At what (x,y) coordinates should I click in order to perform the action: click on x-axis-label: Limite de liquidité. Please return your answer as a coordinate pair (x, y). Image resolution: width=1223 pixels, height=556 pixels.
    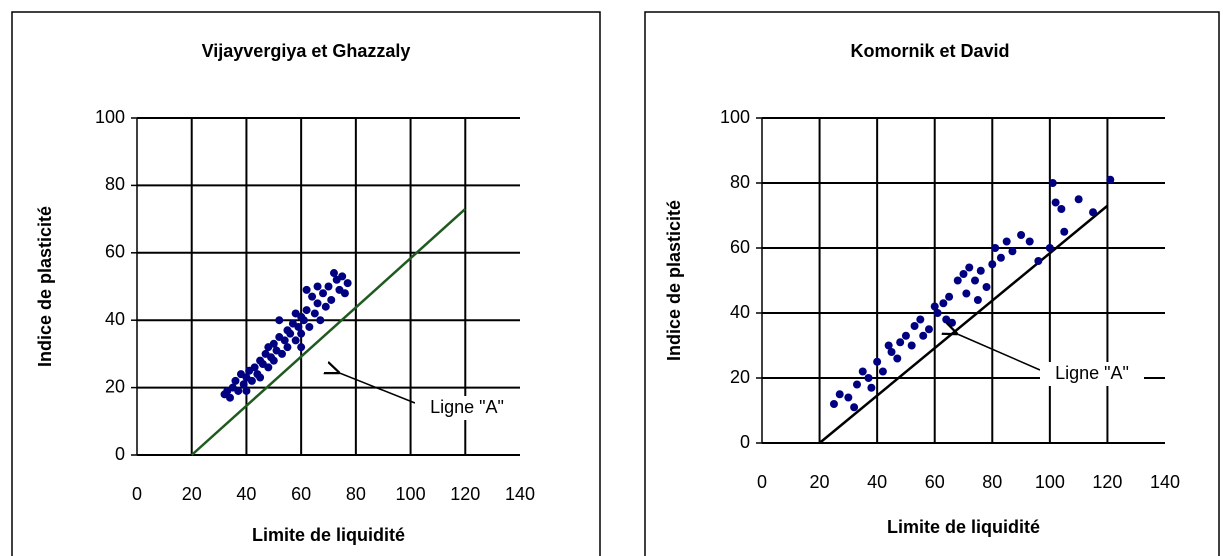
    Looking at the image, I should click on (963, 527).